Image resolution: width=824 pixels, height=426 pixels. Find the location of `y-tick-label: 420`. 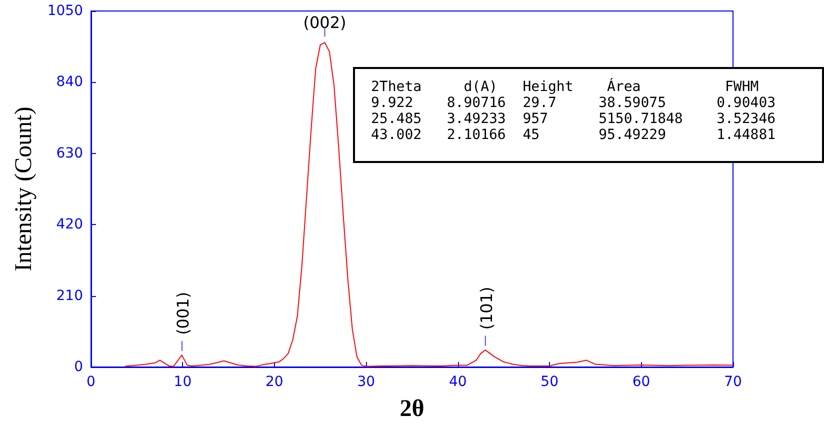

y-tick-label: 420 is located at coordinates (69, 224).